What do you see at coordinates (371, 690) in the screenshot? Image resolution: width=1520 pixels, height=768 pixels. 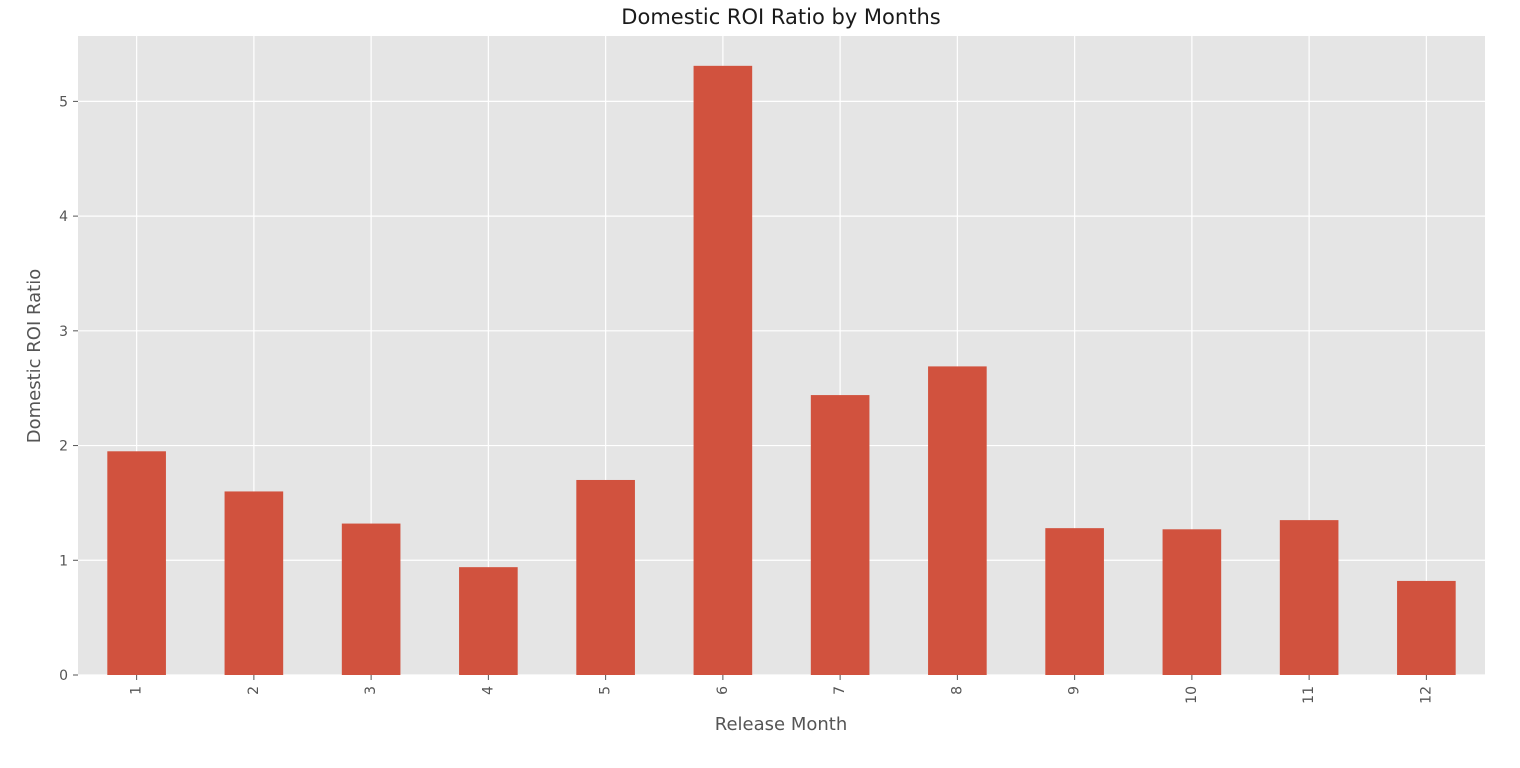 I see `x-tick-label: 3` at bounding box center [371, 690].